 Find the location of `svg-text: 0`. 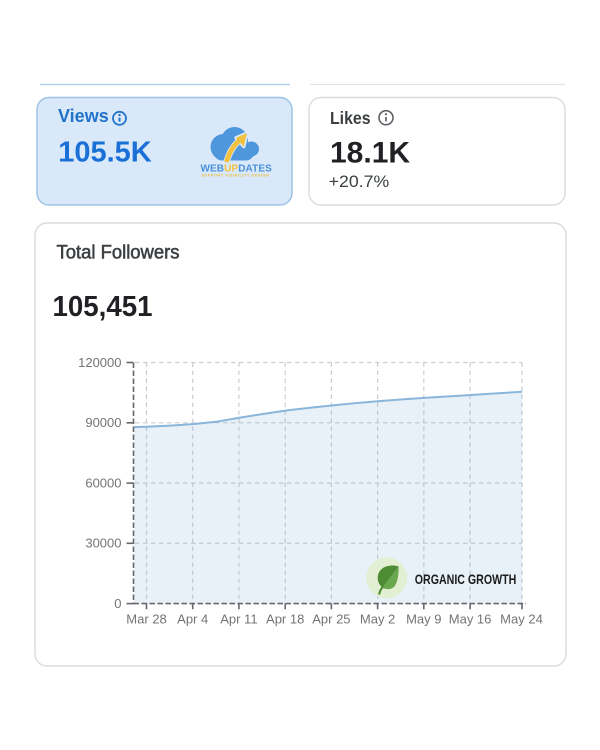

svg-text: 0 is located at coordinates (117, 603).